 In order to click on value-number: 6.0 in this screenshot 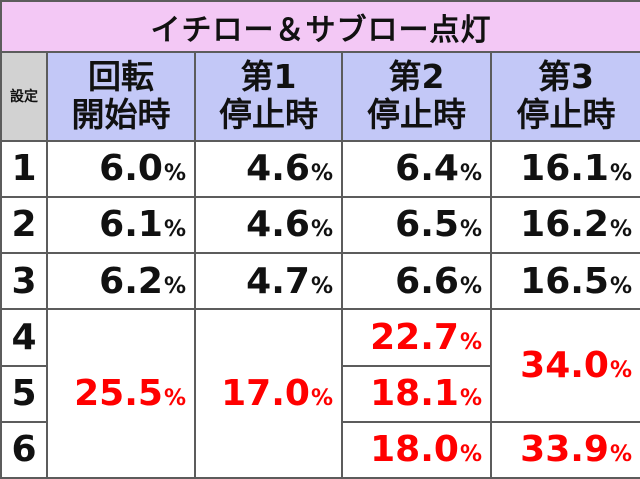, I will do `click(131, 169)`.